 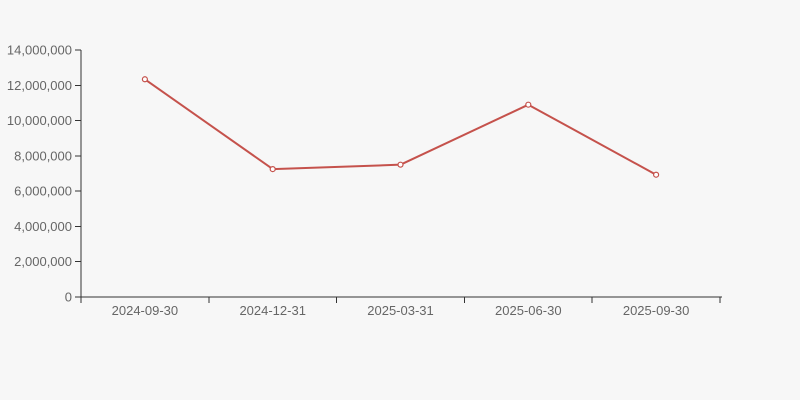 I want to click on y-tick-label: 12,000,000, so click(x=39, y=85).